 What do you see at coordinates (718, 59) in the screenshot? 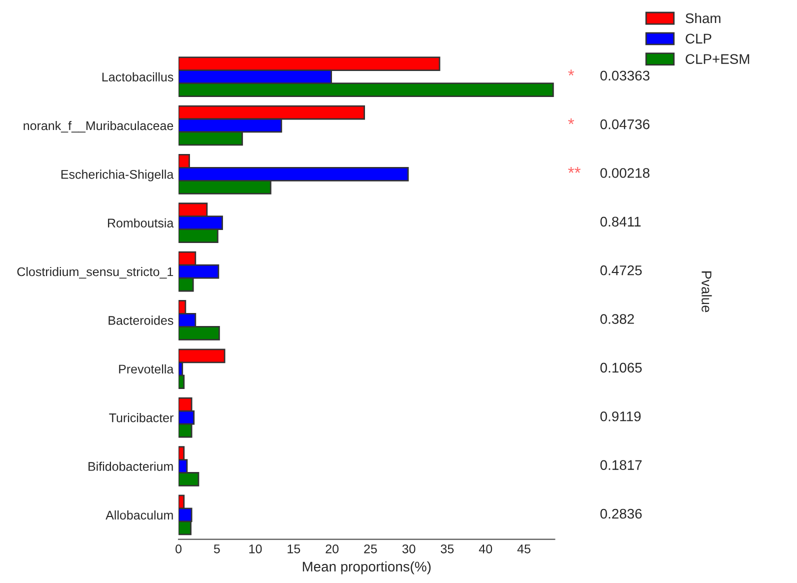
I see `legend-label: CLP+ESM` at bounding box center [718, 59].